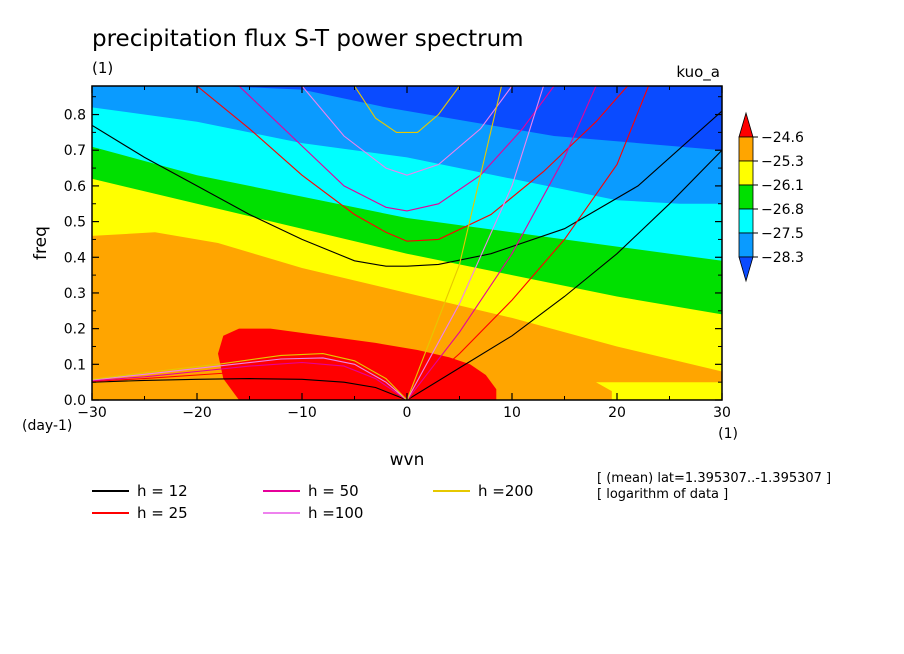  What do you see at coordinates (75, 294) in the screenshot?
I see `y-tick-label: 0.3` at bounding box center [75, 294].